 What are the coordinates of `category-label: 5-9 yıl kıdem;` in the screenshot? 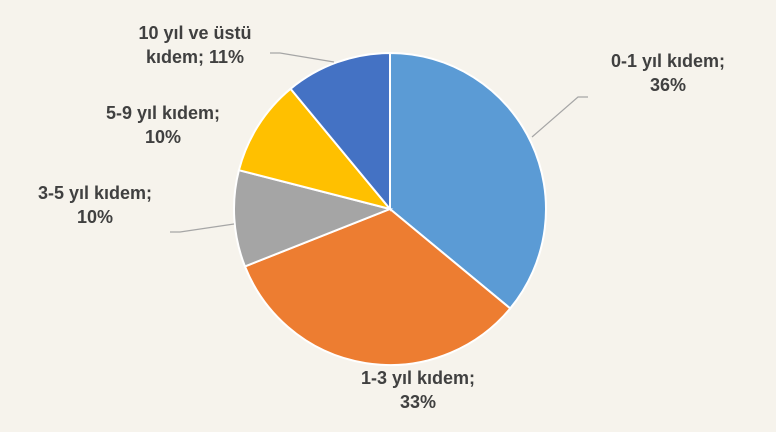 It's located at (163, 113).